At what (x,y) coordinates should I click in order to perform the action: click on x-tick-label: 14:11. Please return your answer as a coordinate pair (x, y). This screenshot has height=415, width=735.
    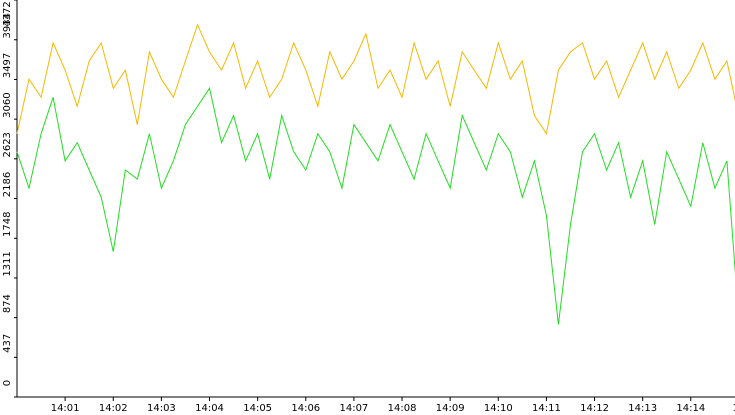
    Looking at the image, I should click on (546, 408).